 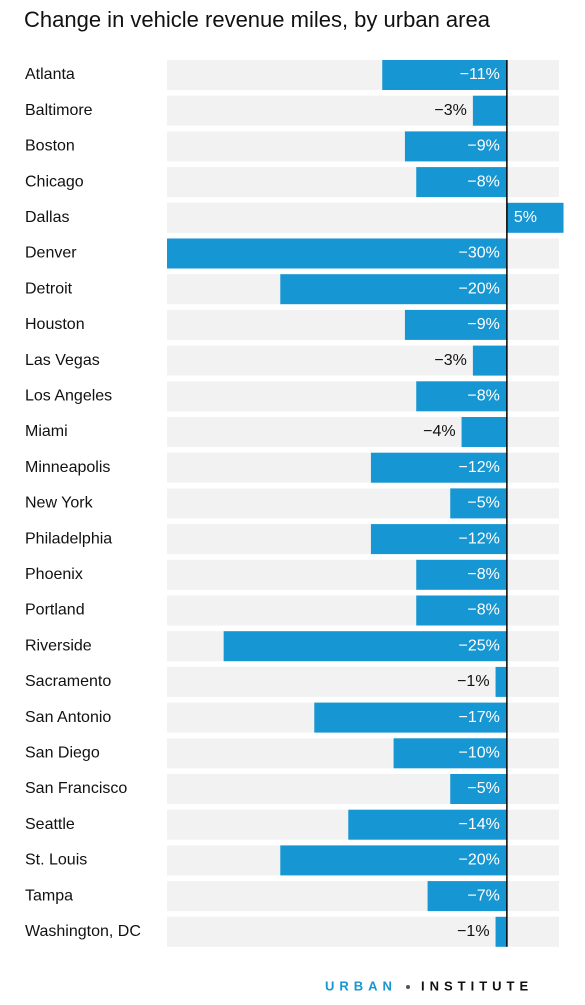 What do you see at coordinates (479, 753) in the screenshot?
I see `value-label: −10%` at bounding box center [479, 753].